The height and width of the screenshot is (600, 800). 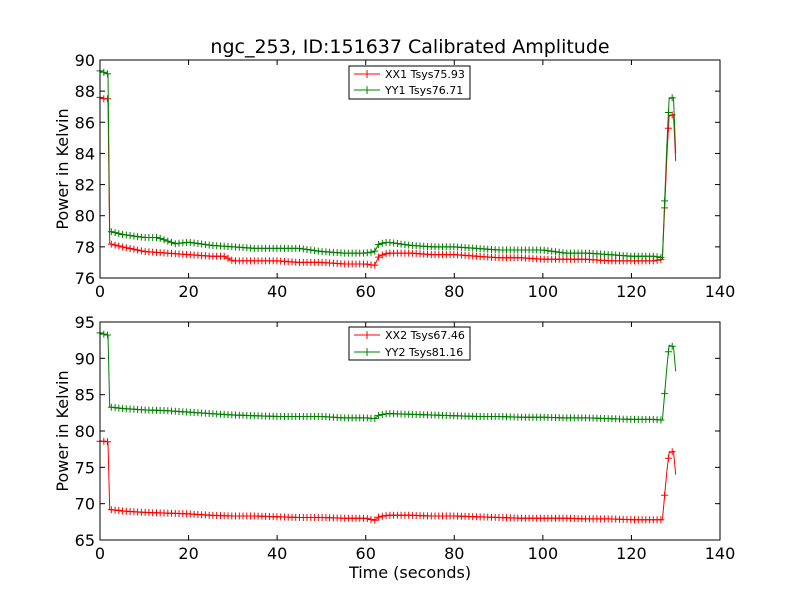 What do you see at coordinates (454, 291) in the screenshot?
I see `x-tick-label: 80` at bounding box center [454, 291].